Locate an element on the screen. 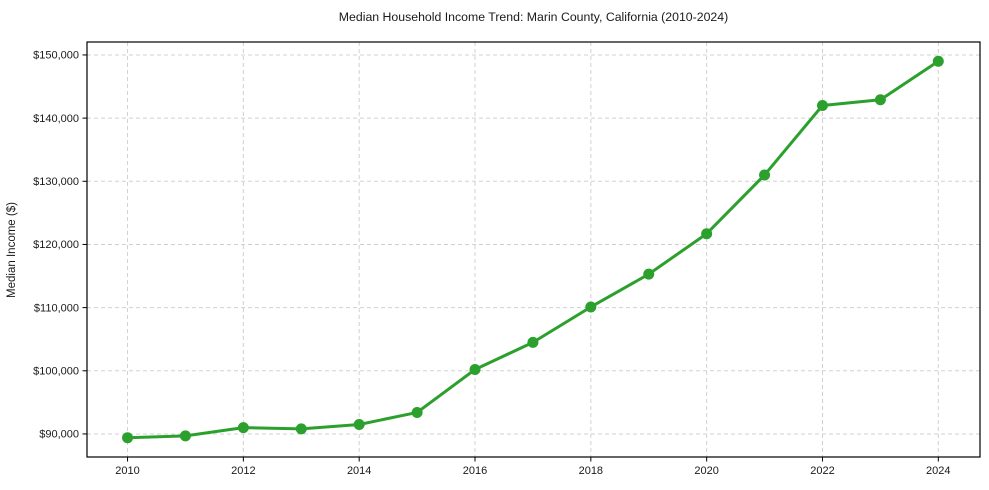  data-point-2014 is located at coordinates (359, 424).